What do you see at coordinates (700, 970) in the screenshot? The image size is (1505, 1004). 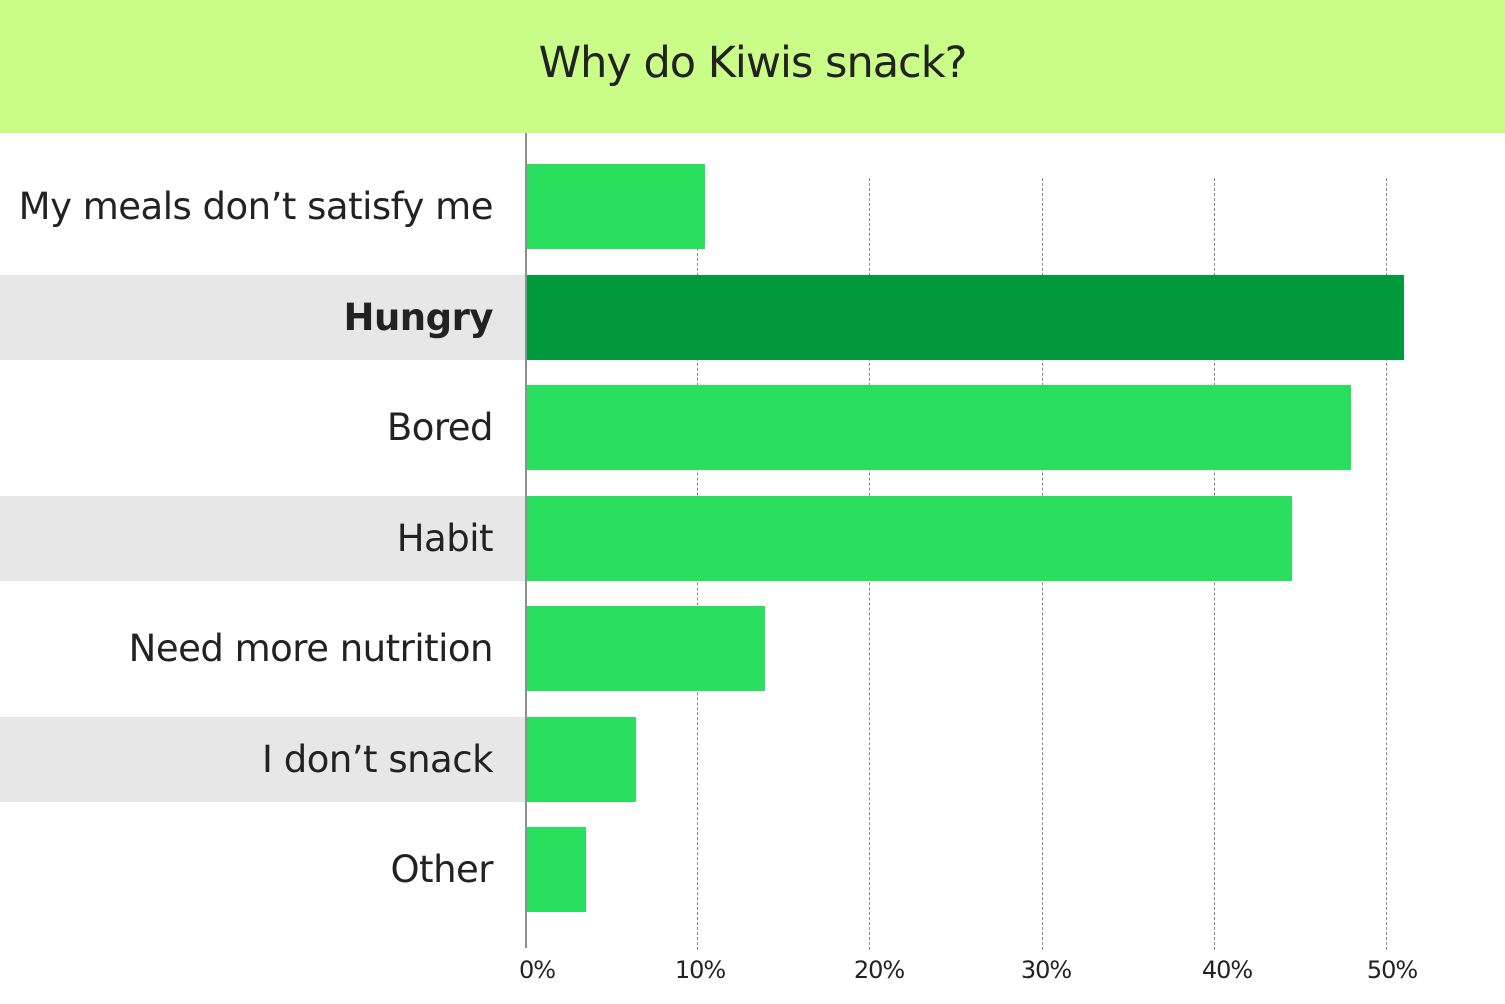 I see `x-tick-label: 10%` at bounding box center [700, 970].